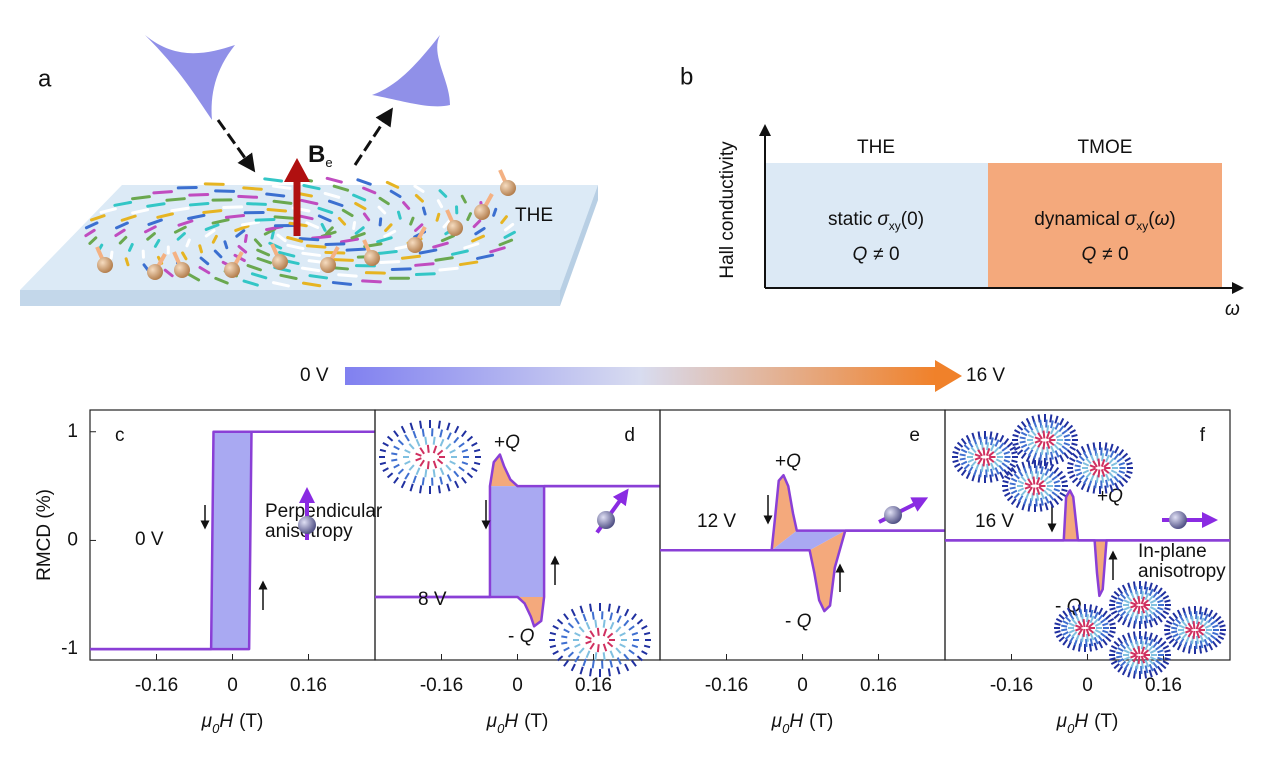 The image size is (1268, 784). What do you see at coordinates (207, 721) in the screenshot?
I see `x-axis-label-part: μ` at bounding box center [207, 721].